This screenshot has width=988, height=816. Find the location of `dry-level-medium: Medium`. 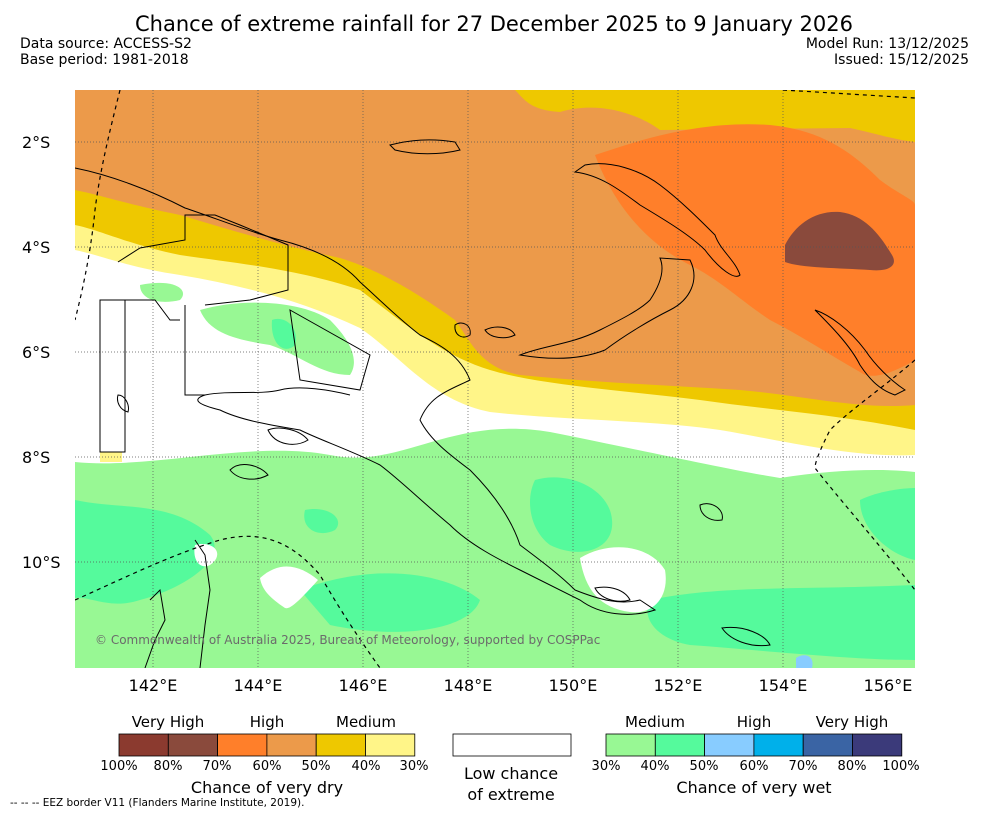

dry-level-medium: Medium is located at coordinates (366, 722).